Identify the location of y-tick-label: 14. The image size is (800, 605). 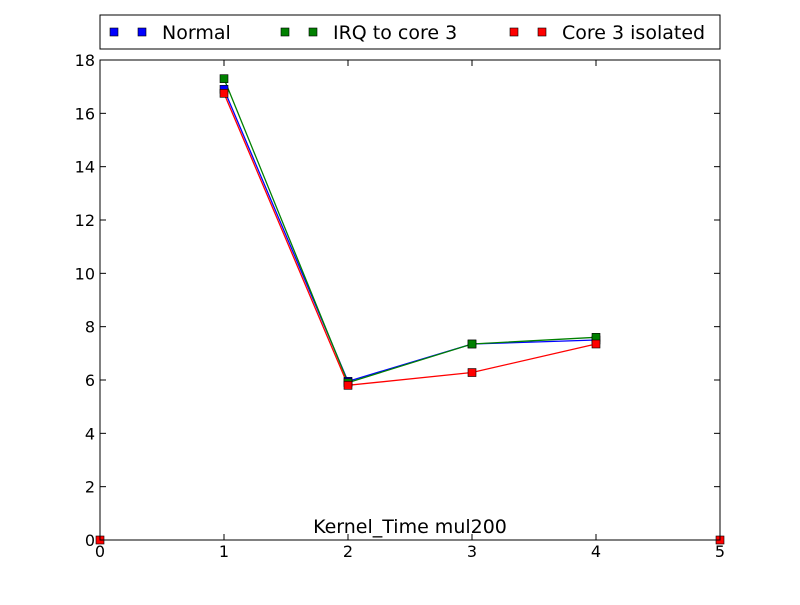
(85, 167).